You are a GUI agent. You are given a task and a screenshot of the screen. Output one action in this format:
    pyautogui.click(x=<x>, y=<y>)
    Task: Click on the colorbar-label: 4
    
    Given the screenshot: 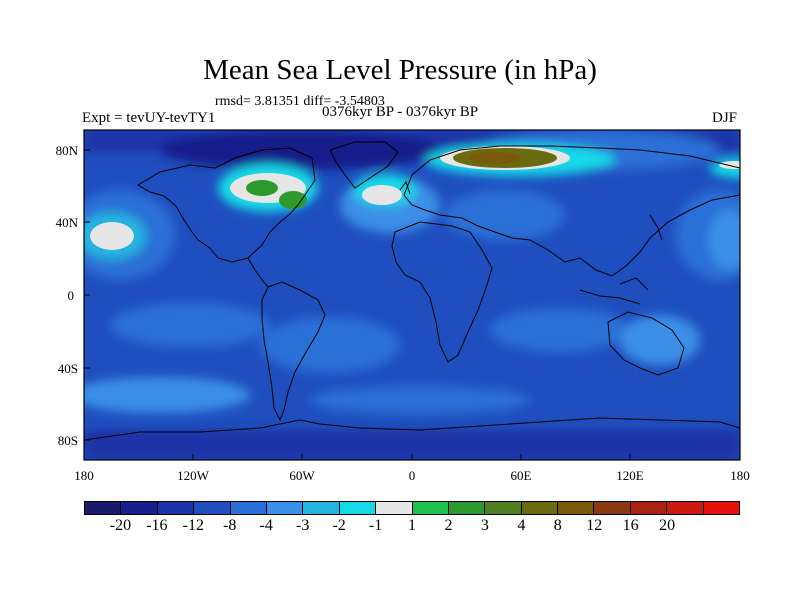 What is the action you would take?
    pyautogui.click(x=521, y=525)
    